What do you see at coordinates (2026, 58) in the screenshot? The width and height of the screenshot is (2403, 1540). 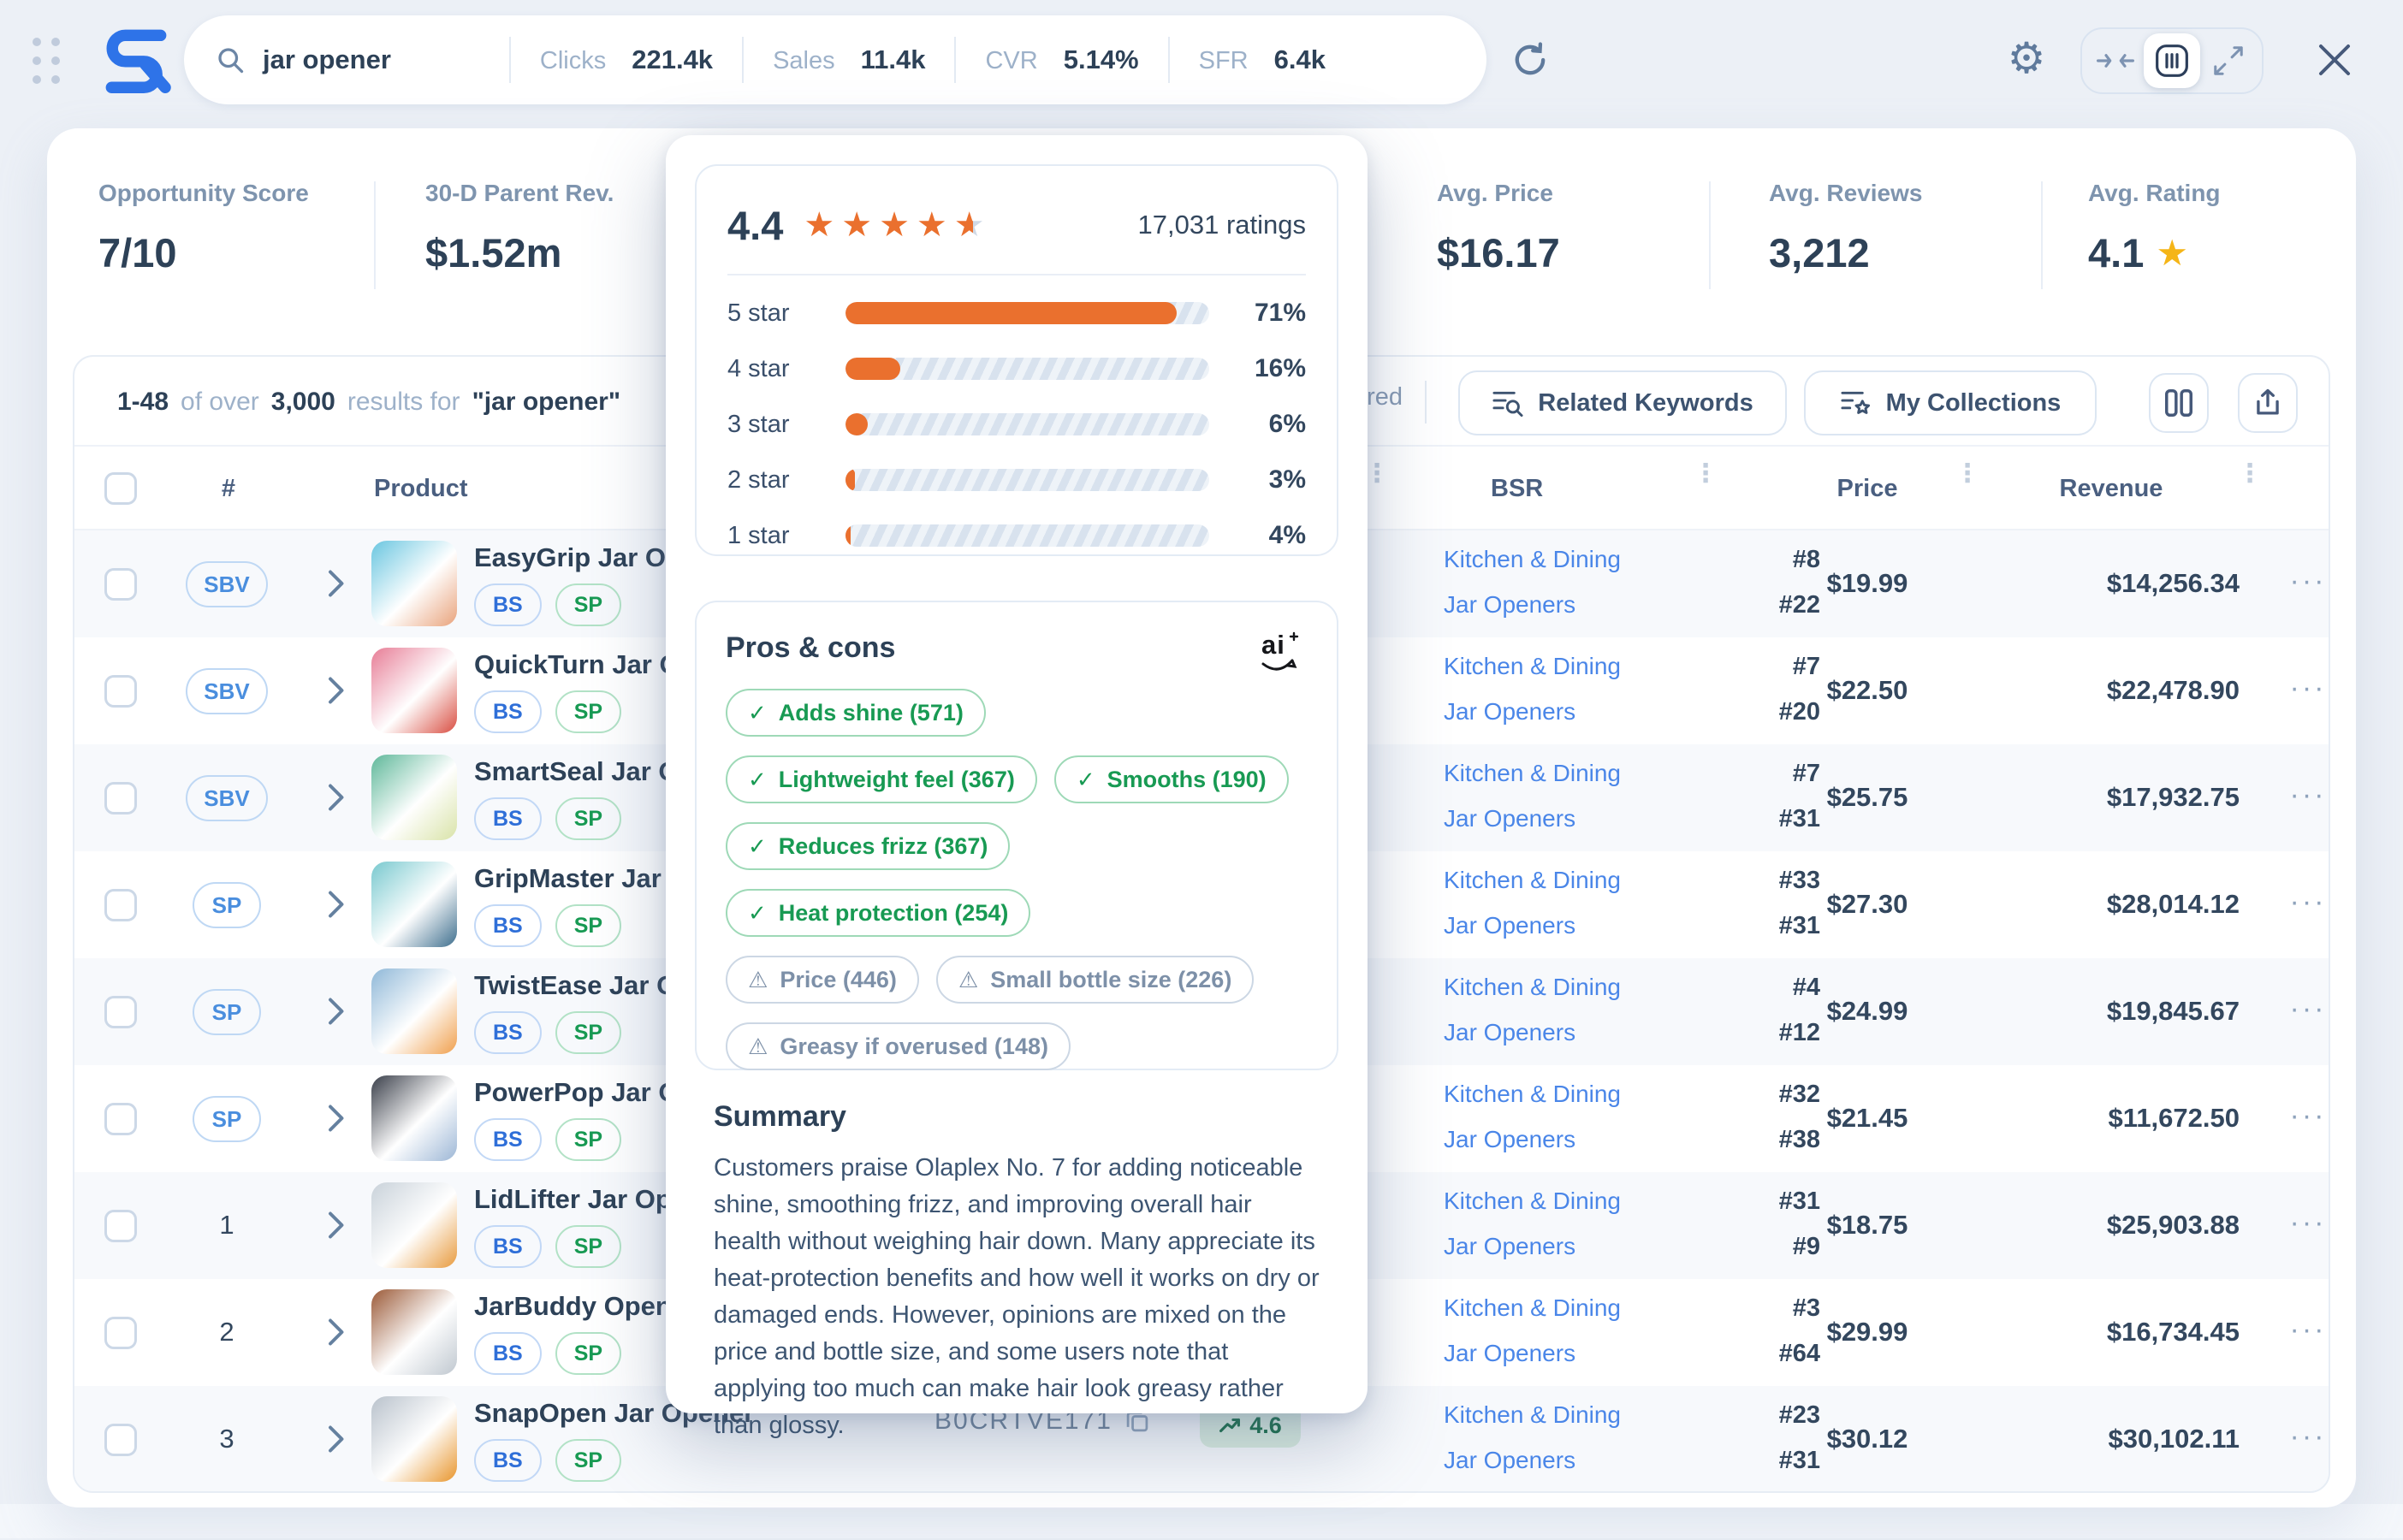 I see `settings-gear-icon: ⚙` at bounding box center [2026, 58].